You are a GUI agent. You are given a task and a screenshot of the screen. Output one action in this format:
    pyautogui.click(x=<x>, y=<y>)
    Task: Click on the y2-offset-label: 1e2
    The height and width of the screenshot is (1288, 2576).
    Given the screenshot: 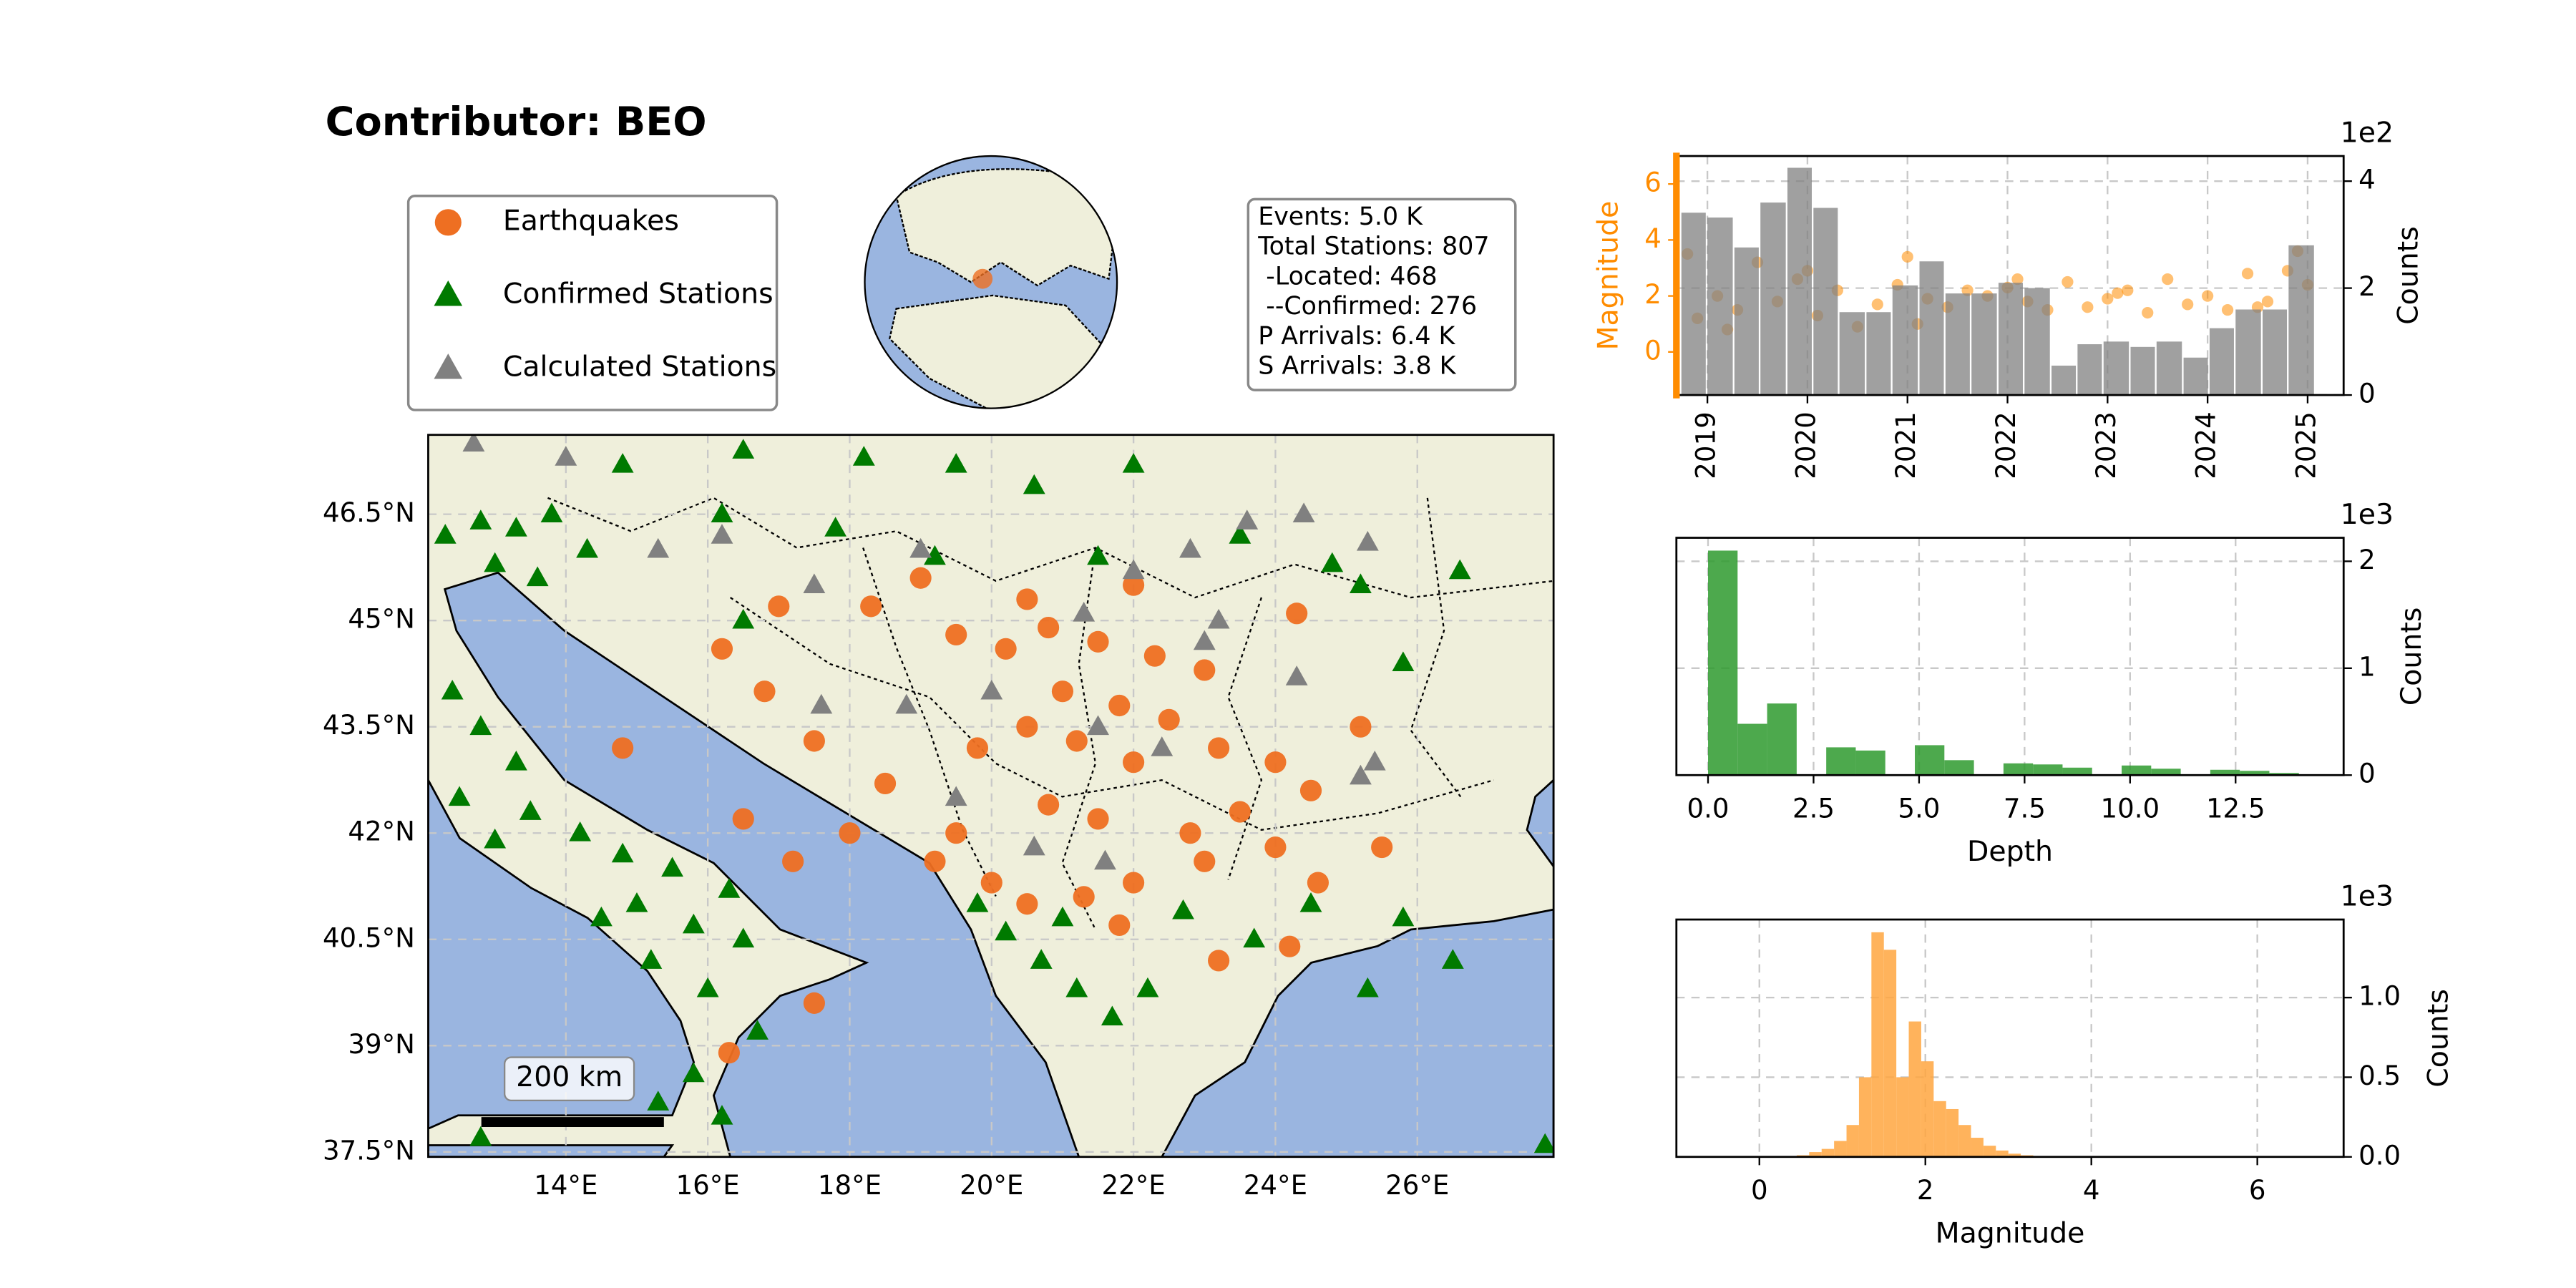 What is the action you would take?
    pyautogui.click(x=2367, y=132)
    